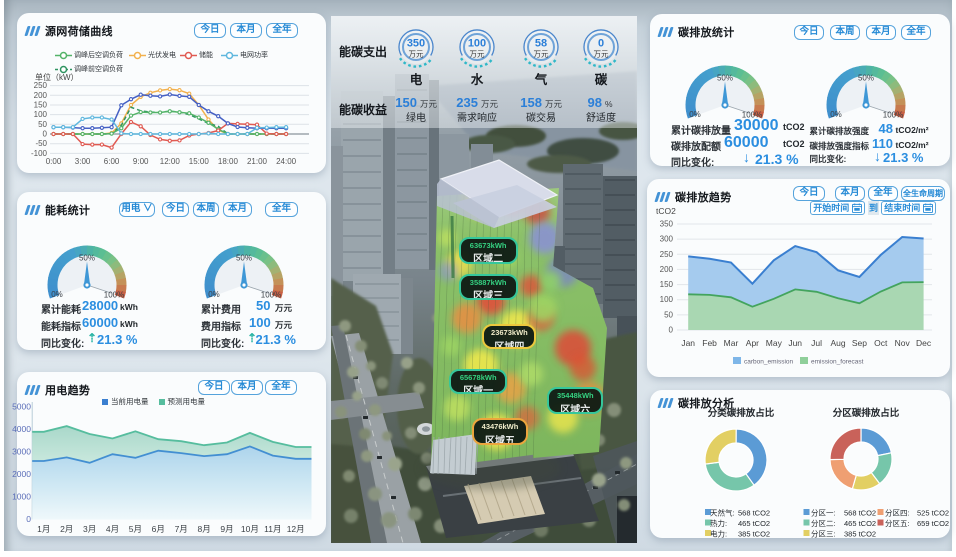 The image size is (956, 557). What do you see at coordinates (859, 343) in the screenshot?
I see `svg-text: Sep` at bounding box center [859, 343].